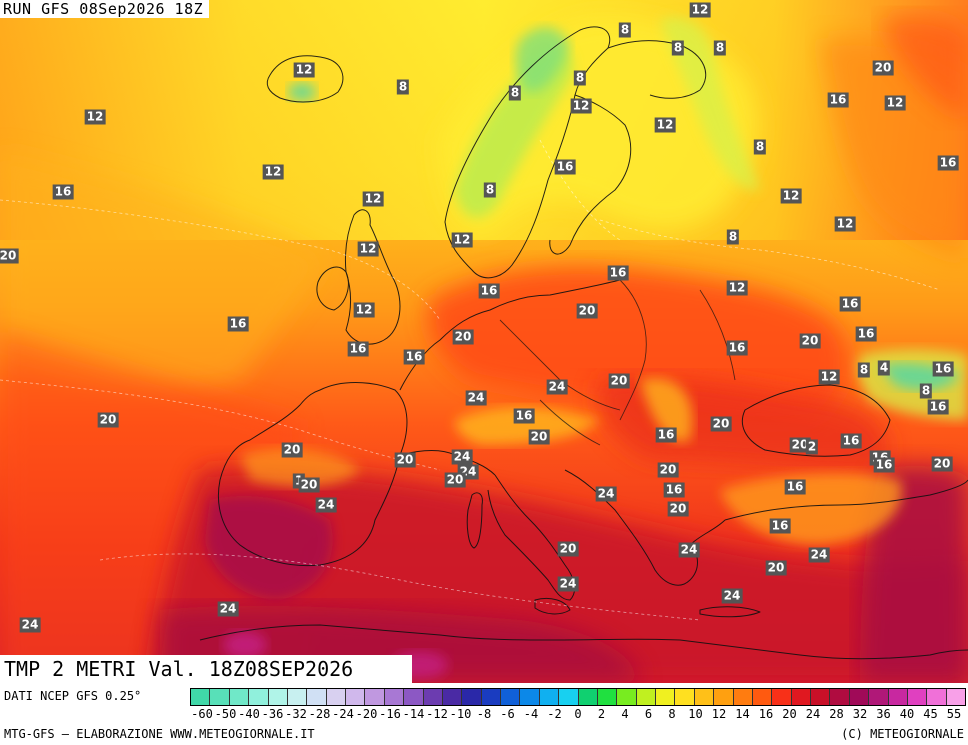  Describe the element at coordinates (225, 714) in the screenshot. I see `scale-tick-label: -50` at that location.